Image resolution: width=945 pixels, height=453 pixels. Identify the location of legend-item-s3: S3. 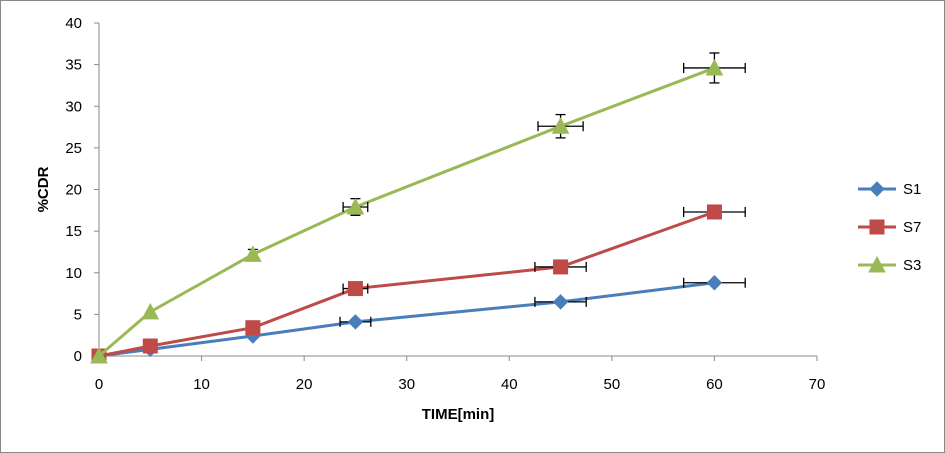
(889, 264).